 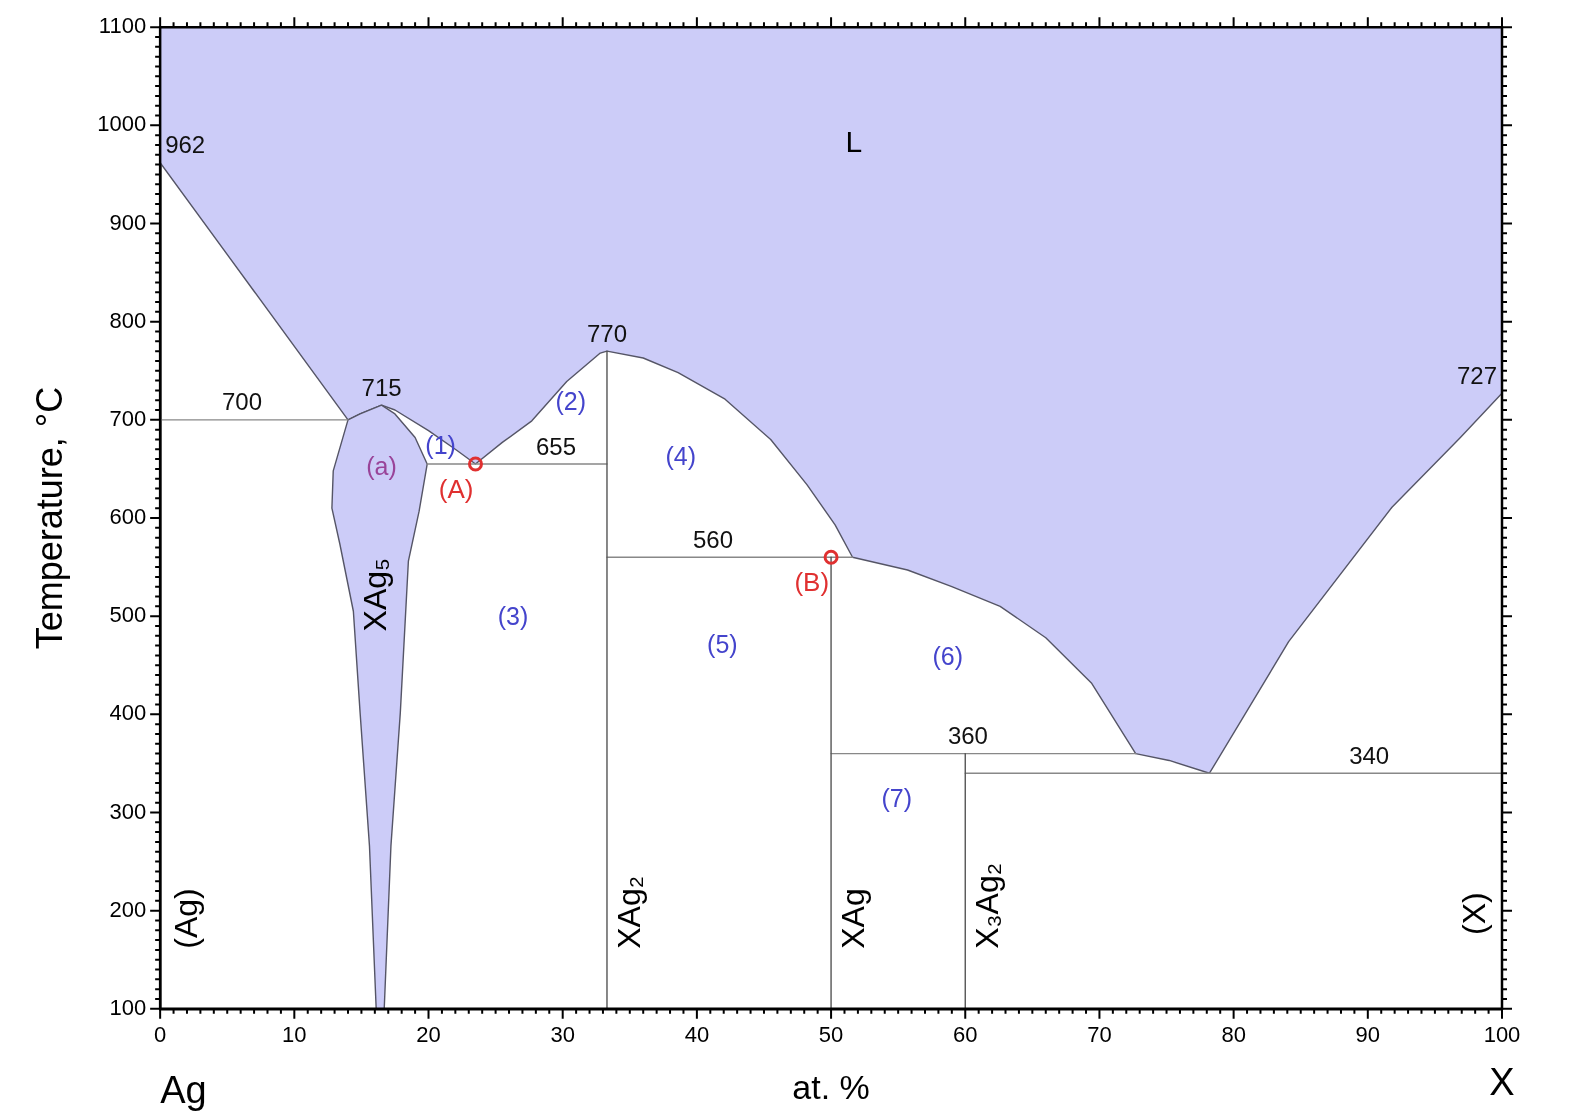 I want to click on annotation: (7), so click(x=897, y=797).